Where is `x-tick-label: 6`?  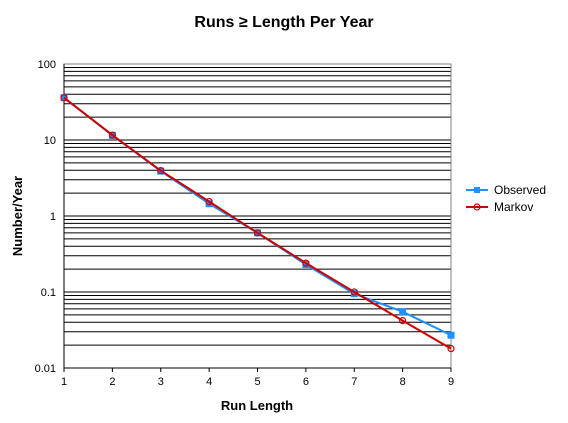
x-tick-label: 6 is located at coordinates (306, 382).